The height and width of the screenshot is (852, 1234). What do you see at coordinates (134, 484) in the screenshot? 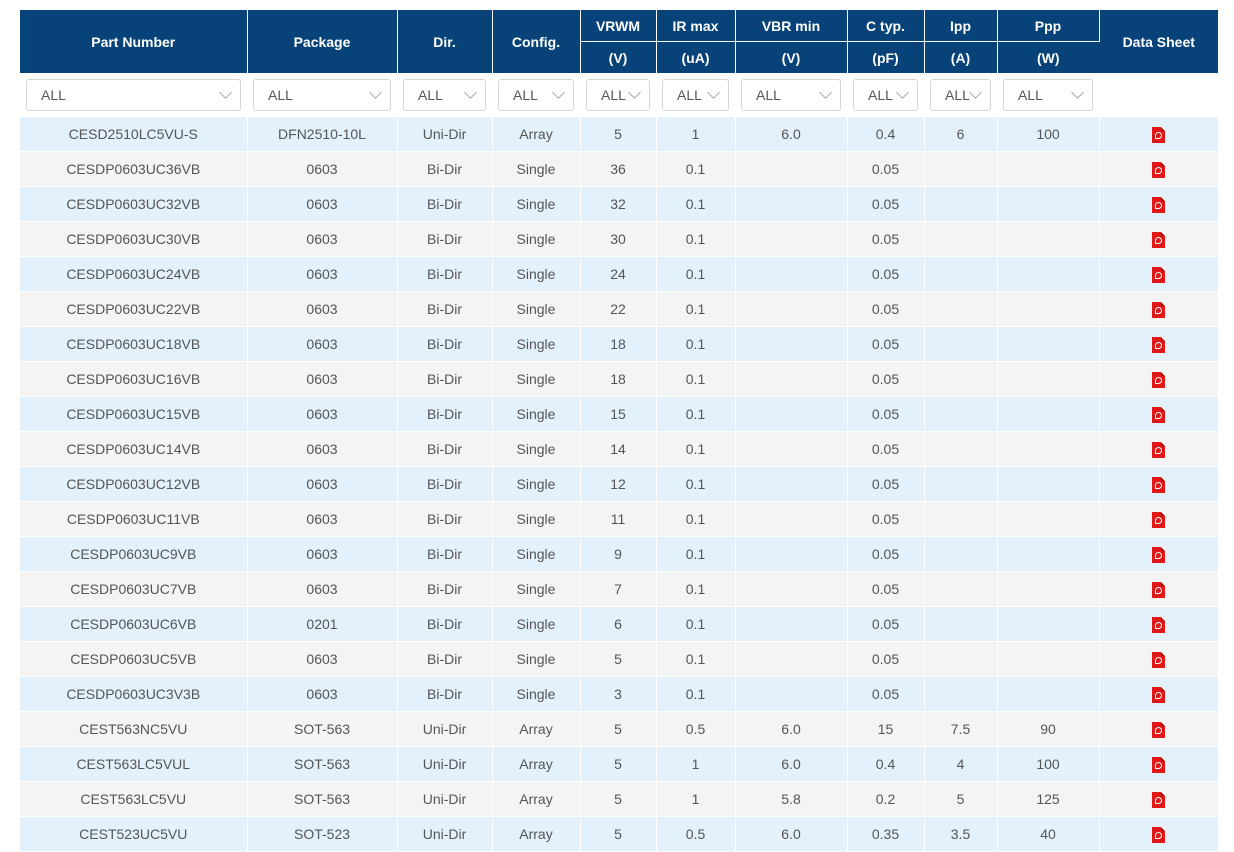
I see `cell-part-number: CESDP0603UC12VB` at bounding box center [134, 484].